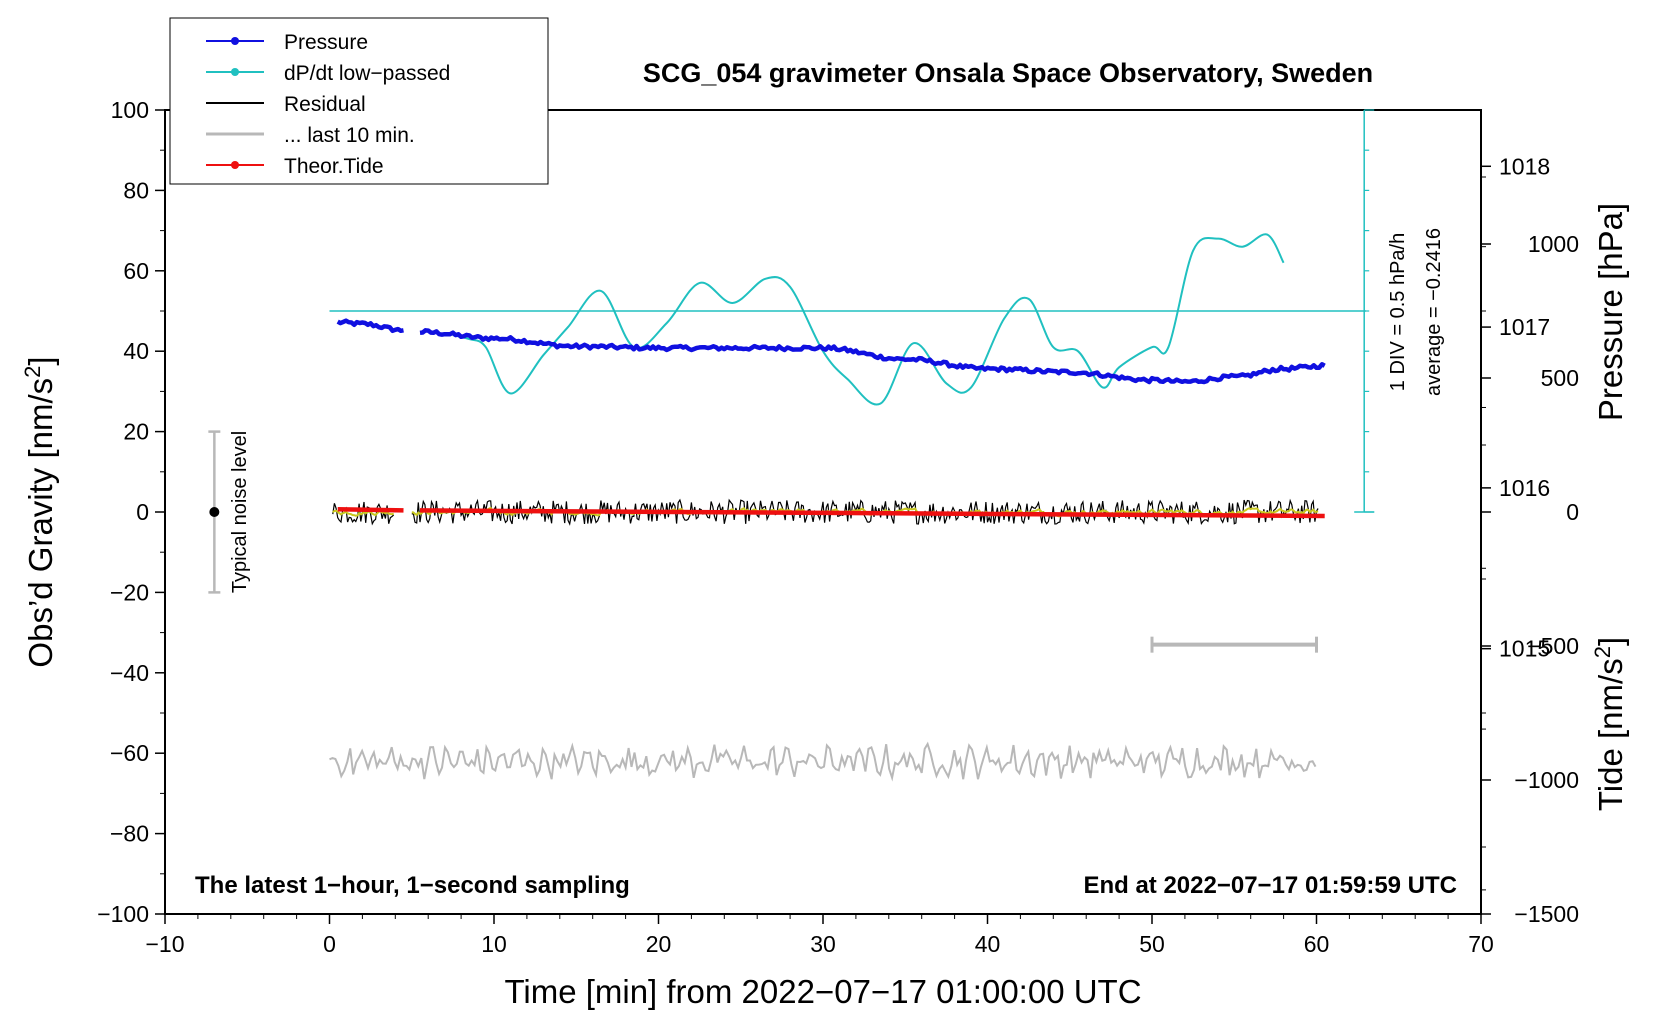 This screenshot has width=1660, height=1020. I want to click on x-tick-label: 70, so click(1481, 944).